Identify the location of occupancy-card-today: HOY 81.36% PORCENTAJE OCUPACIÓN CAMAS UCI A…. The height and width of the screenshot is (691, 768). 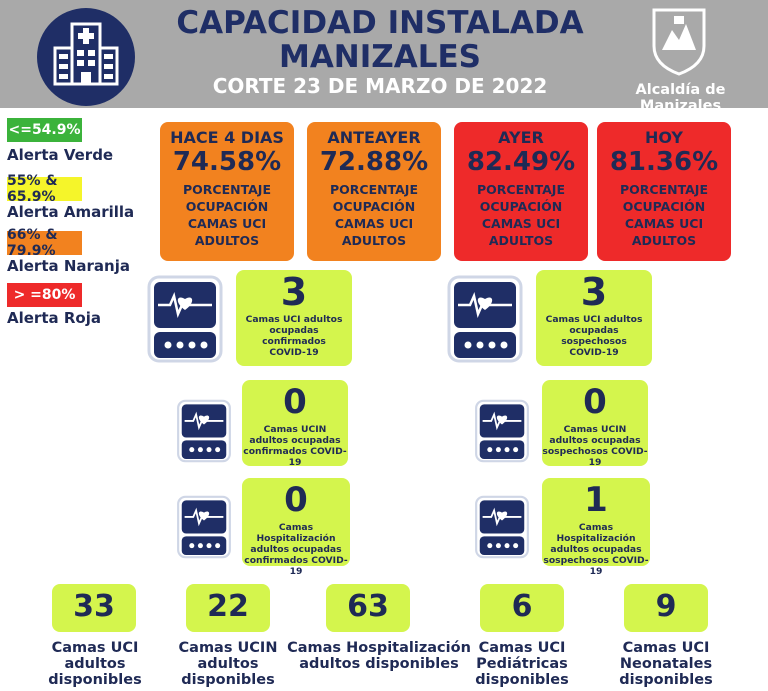
(664, 191).